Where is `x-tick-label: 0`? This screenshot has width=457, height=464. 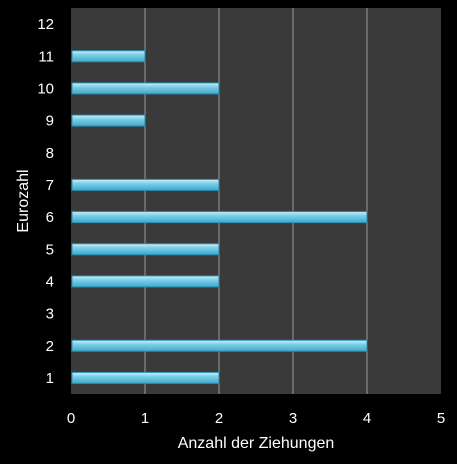 x-tick-label: 0 is located at coordinates (71, 418).